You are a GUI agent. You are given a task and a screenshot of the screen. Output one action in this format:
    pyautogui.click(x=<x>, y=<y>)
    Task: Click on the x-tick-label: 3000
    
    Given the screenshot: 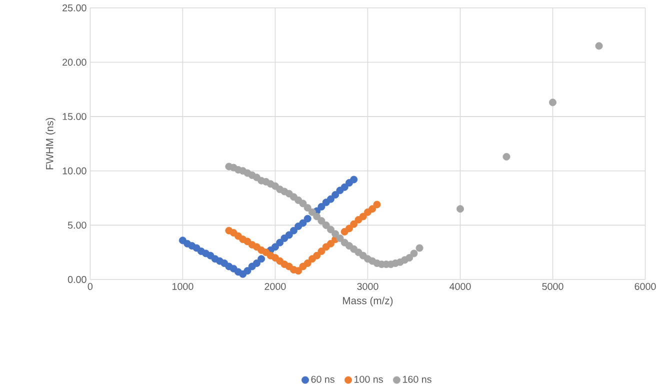 What is the action you would take?
    pyautogui.click(x=367, y=286)
    